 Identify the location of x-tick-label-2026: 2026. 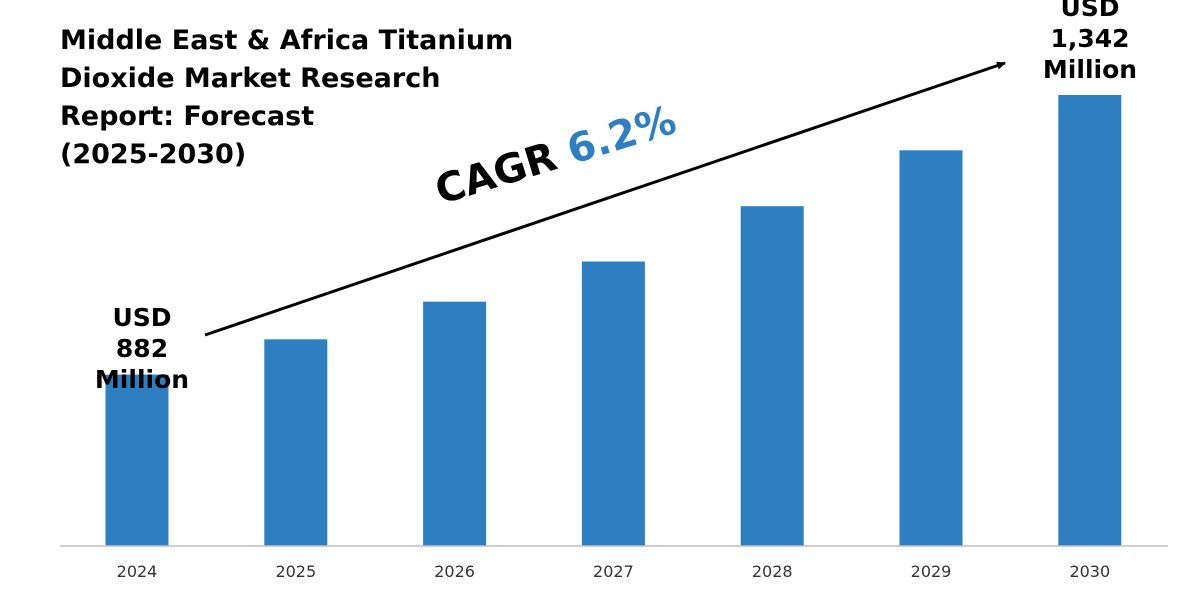
(454, 571).